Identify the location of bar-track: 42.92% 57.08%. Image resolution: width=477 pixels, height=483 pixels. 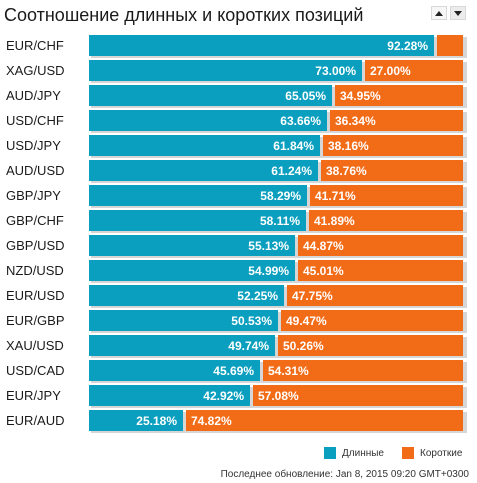
(276, 395).